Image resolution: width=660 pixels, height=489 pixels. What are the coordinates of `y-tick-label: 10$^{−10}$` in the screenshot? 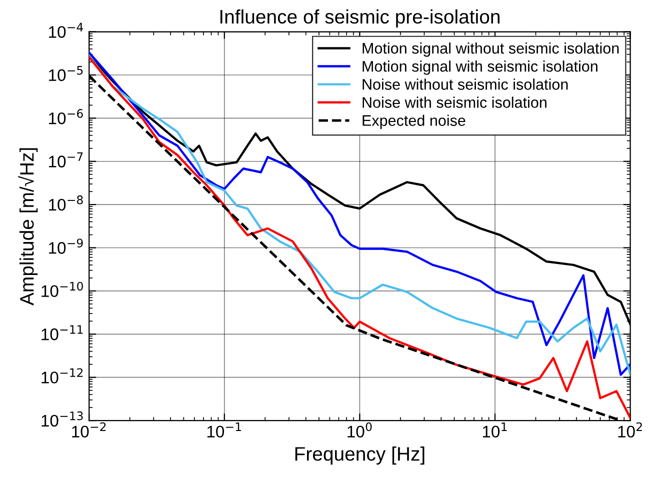 It's located at (62, 290).